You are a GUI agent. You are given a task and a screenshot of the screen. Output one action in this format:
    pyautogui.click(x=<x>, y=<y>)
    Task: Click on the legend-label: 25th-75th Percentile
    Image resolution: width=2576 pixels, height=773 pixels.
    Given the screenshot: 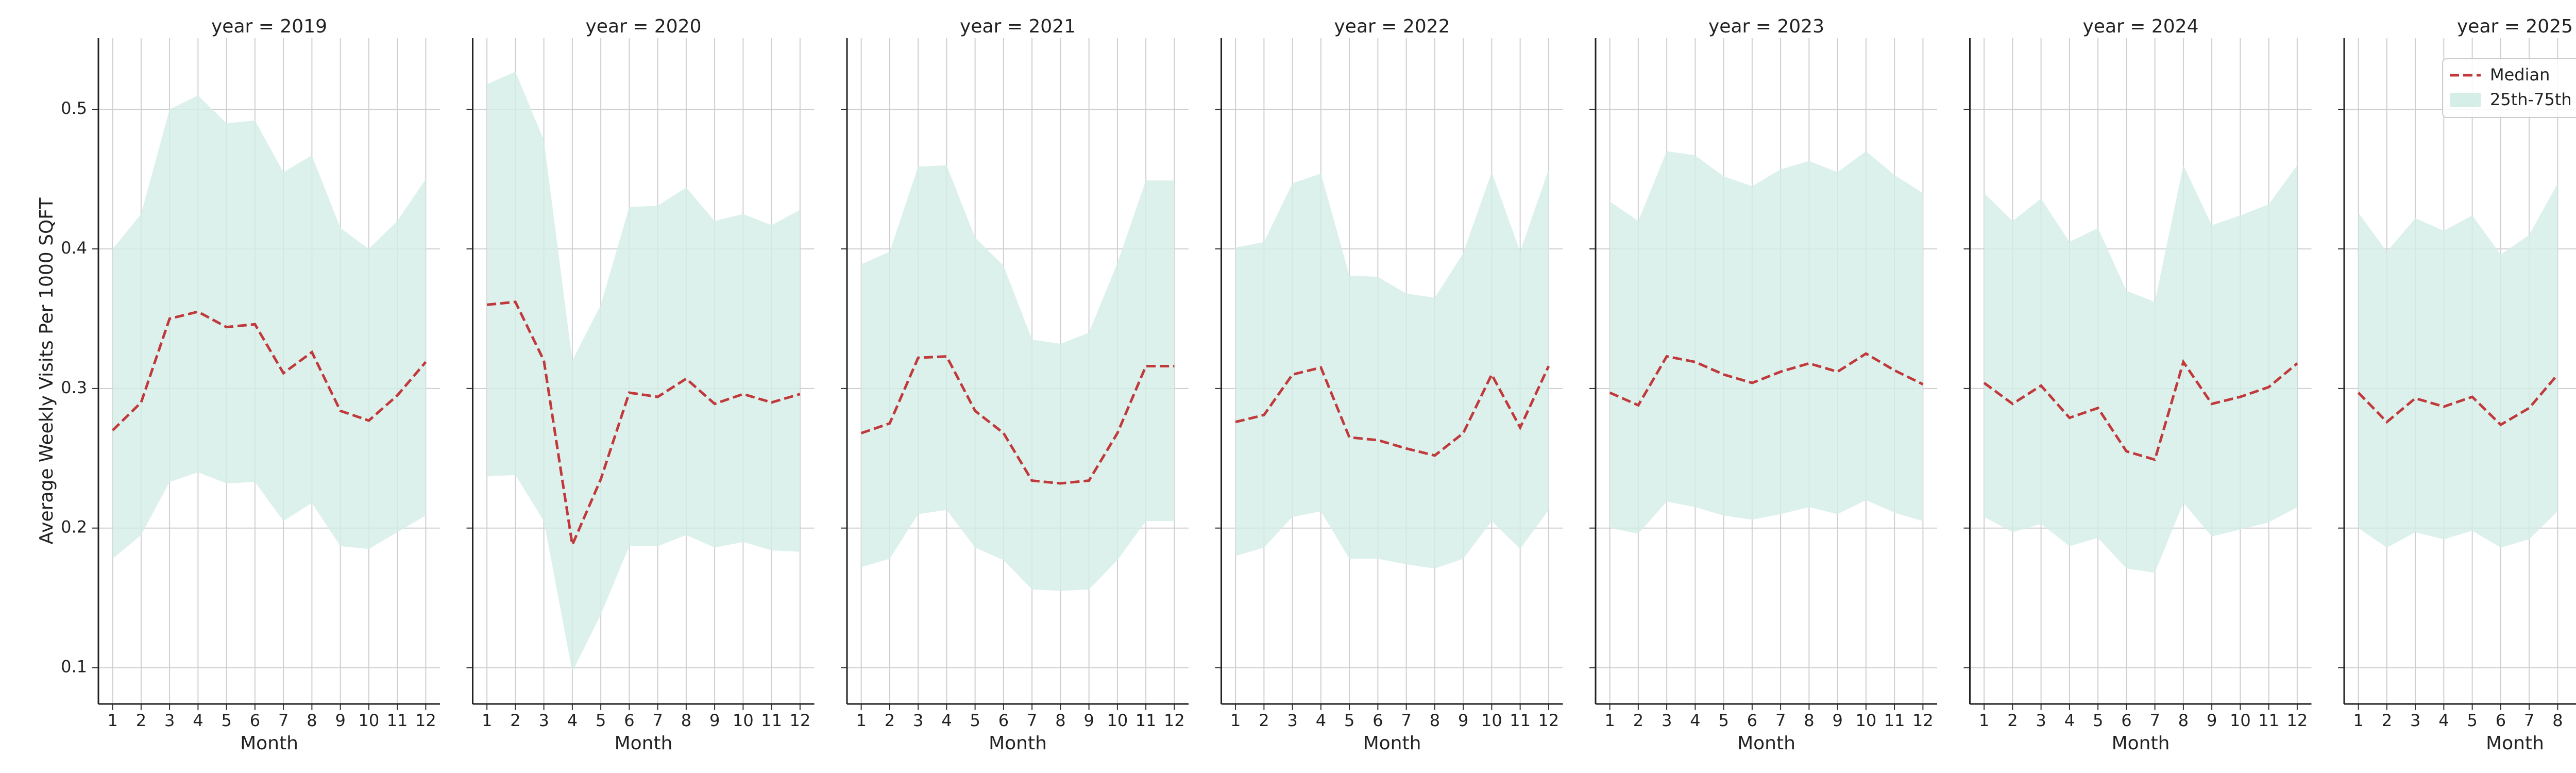 What is the action you would take?
    pyautogui.click(x=2533, y=99)
    